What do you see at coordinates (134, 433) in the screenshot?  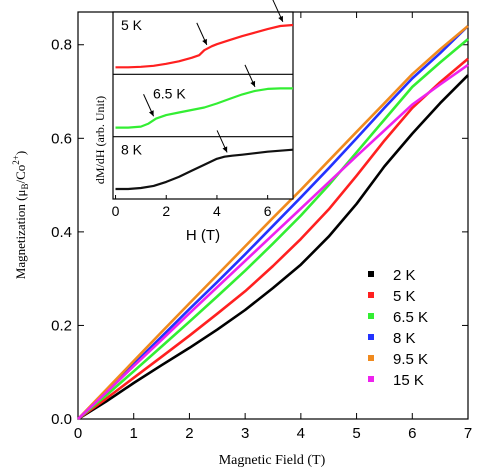 I see `x-tick-label: 1` at bounding box center [134, 433].